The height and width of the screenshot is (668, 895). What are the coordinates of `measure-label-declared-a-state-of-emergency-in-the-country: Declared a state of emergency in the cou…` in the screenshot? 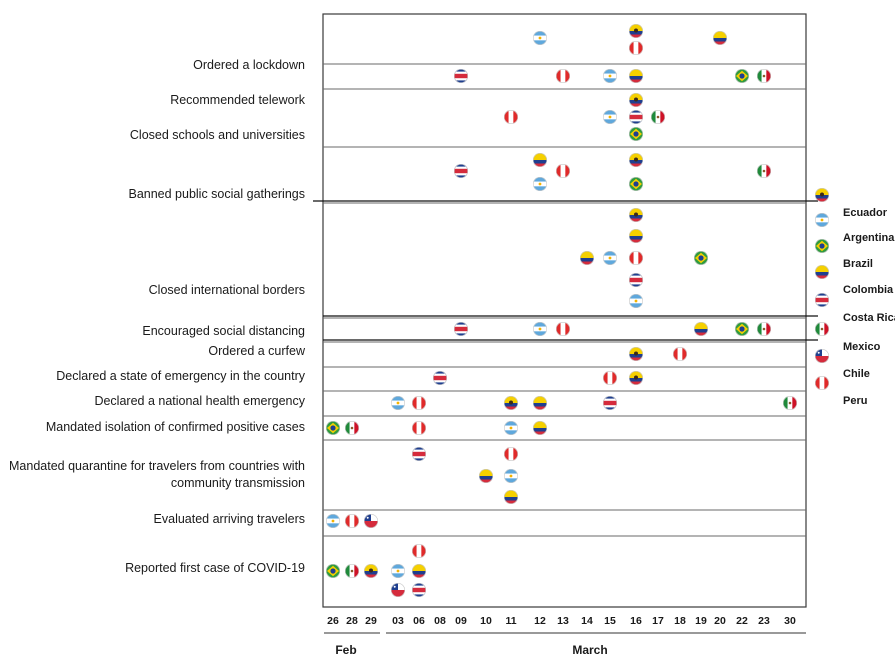 It's located at (180, 376).